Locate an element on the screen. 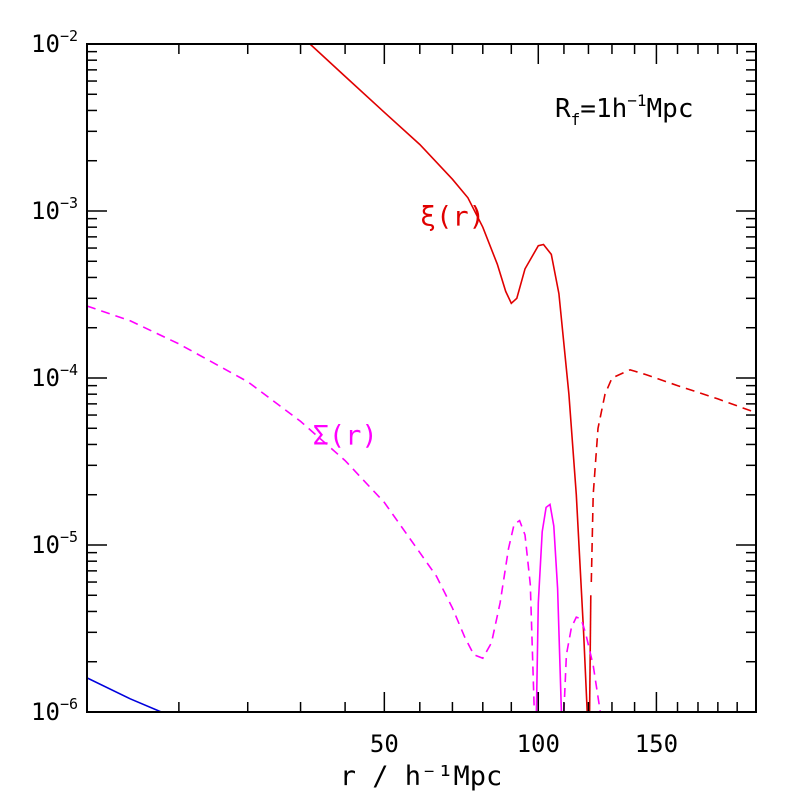 The height and width of the screenshot is (797, 797). y-tick-label: 10⁻³ is located at coordinates (54, 209).